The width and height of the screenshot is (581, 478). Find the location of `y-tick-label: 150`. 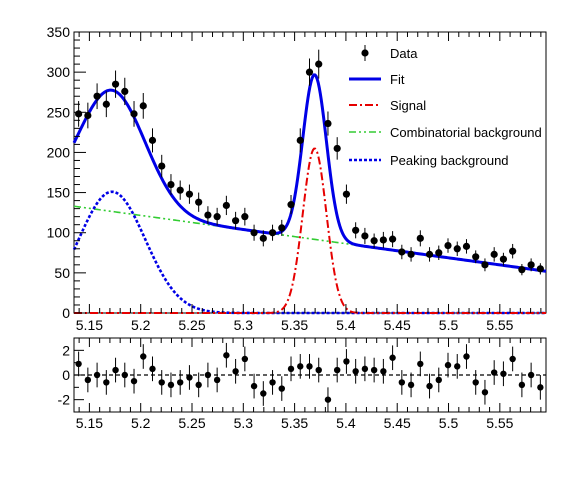

y-tick-label: 150 is located at coordinates (59, 193).